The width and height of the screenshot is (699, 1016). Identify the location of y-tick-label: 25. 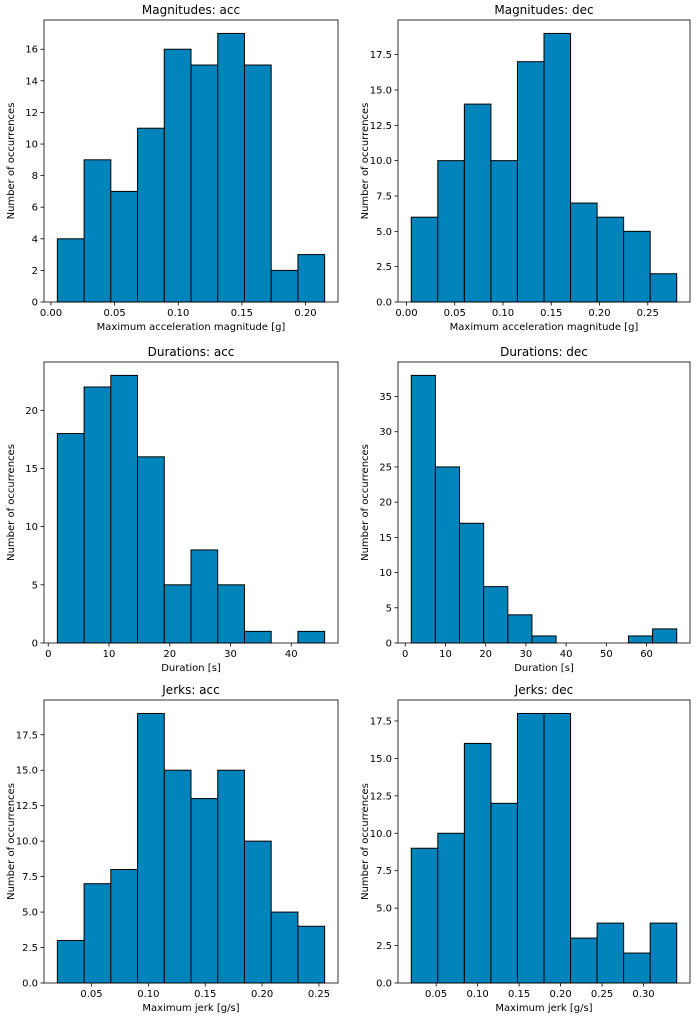
(385, 467).